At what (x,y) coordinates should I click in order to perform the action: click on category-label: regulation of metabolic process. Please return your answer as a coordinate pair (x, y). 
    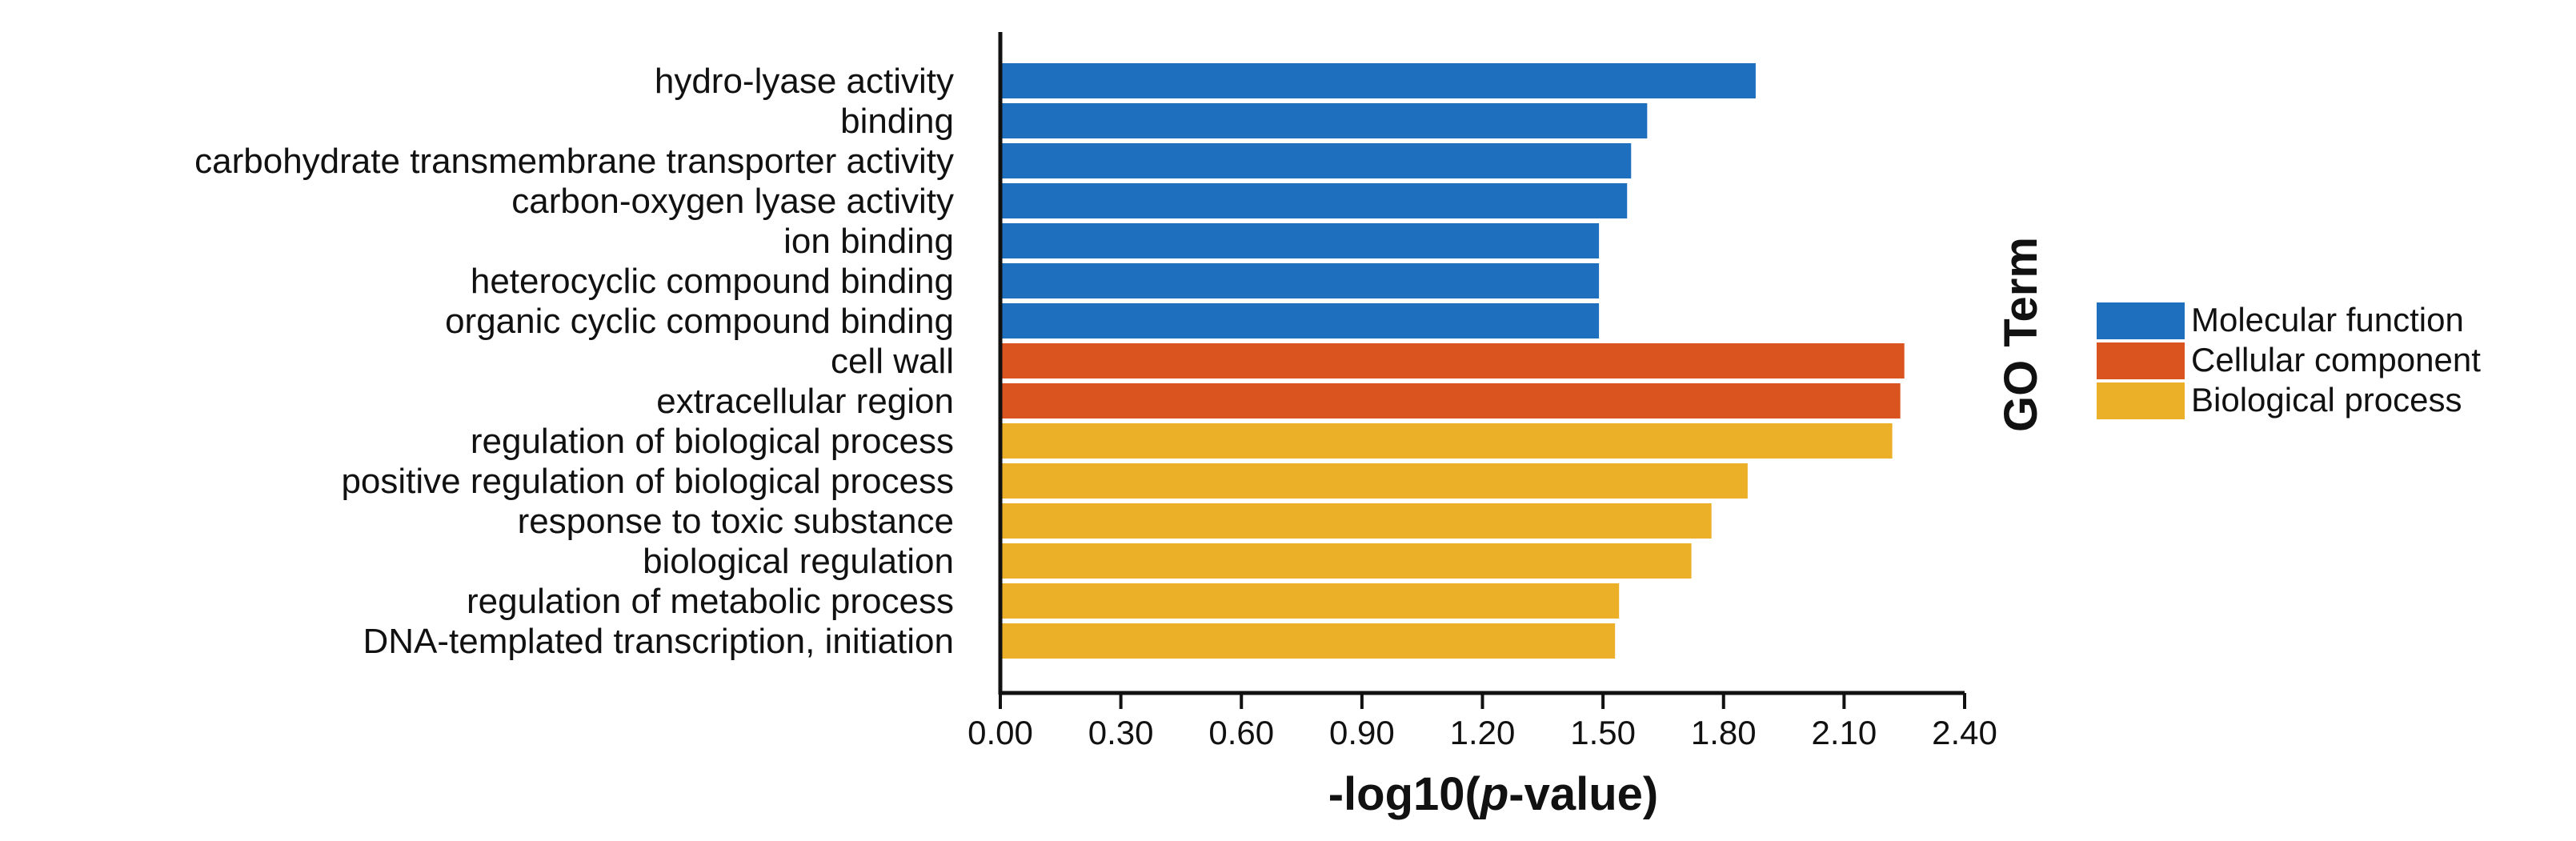
    Looking at the image, I should click on (710, 601).